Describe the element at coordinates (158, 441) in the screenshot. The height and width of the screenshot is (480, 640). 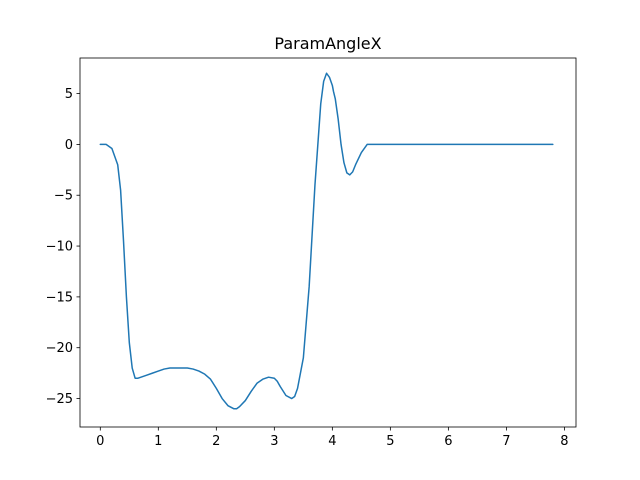
I see `x-tick-label: 1` at that location.